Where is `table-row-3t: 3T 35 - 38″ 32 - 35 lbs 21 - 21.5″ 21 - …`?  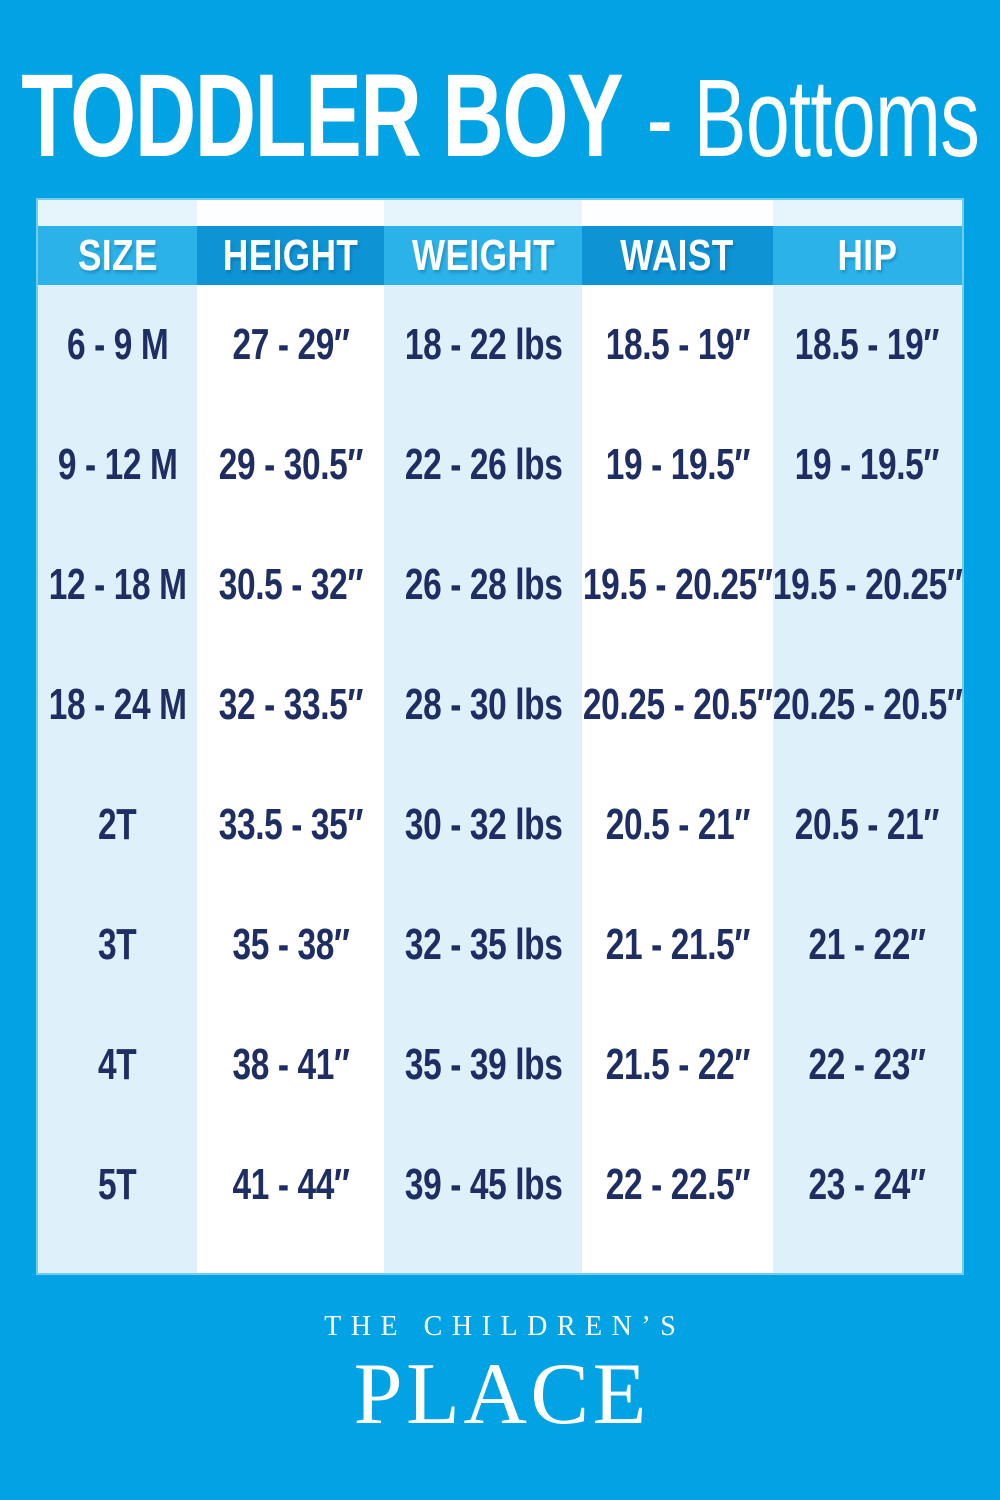
table-row-3t: 3T 35 - 38″ 32 - 35 lbs 21 - 21.5″ 21 - … is located at coordinates (500, 945).